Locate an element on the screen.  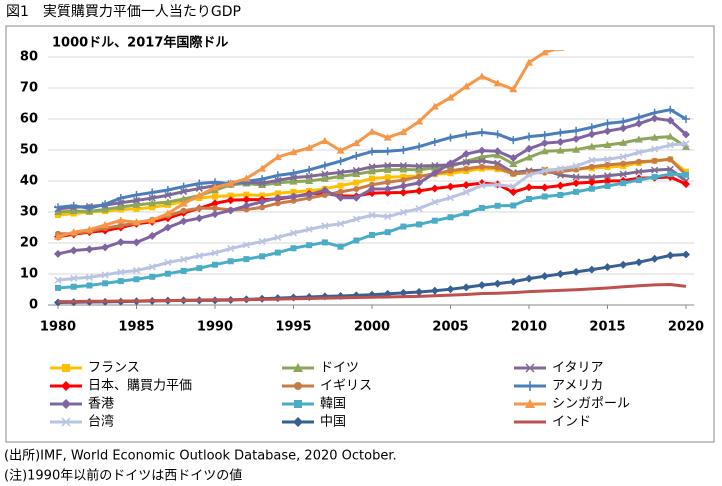
x-tick-label: 1990 is located at coordinates (215, 327).